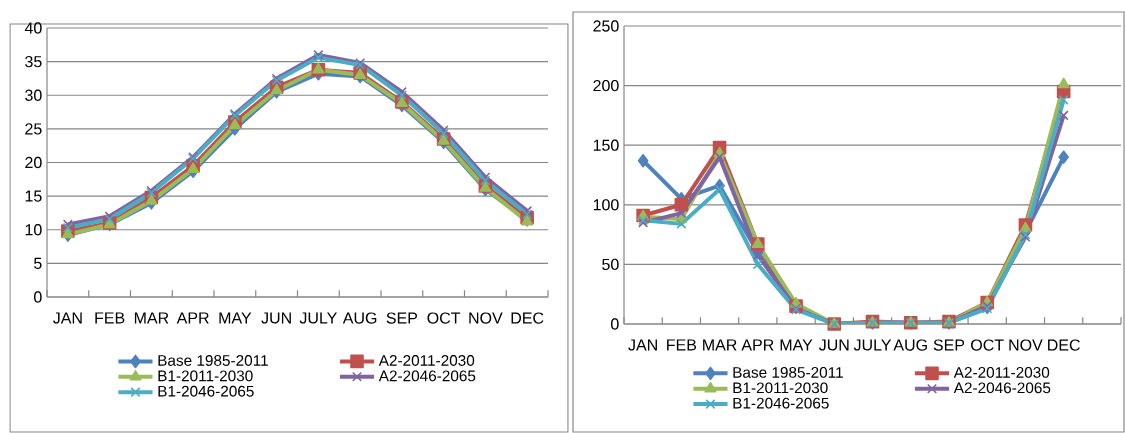 The height and width of the screenshot is (433, 1125). Describe the element at coordinates (33, 162) in the screenshot. I see `y-tick-label: 20` at that location.